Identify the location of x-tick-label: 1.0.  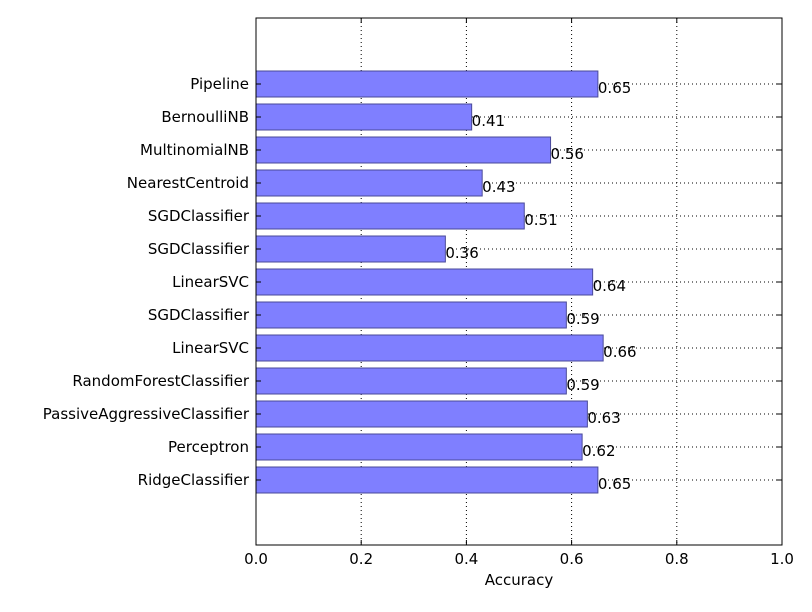
(782, 559).